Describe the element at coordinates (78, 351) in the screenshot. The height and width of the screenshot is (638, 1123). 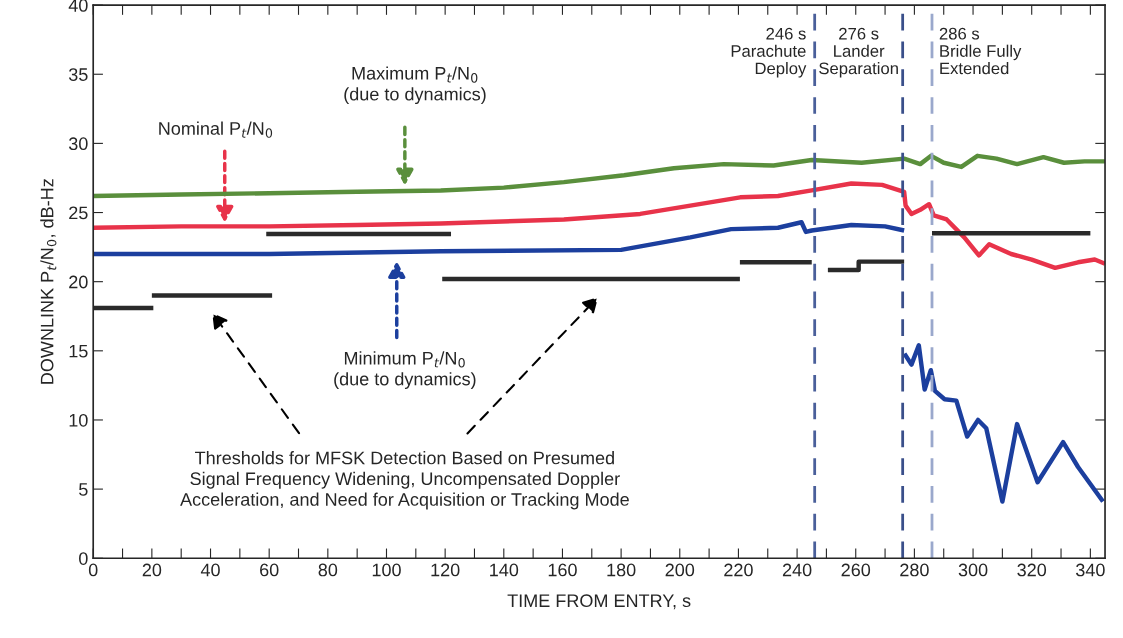
I see `y-tick-label: 15` at that location.